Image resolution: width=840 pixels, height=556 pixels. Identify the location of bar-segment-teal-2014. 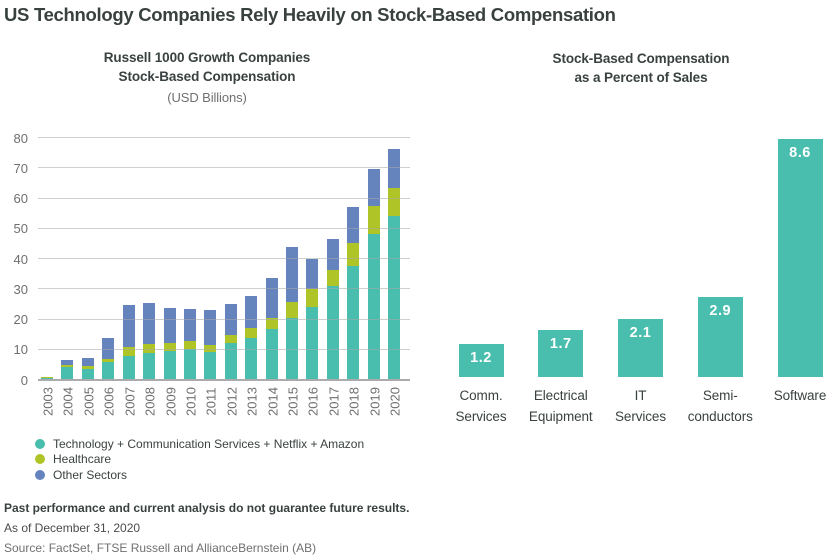
(271, 353).